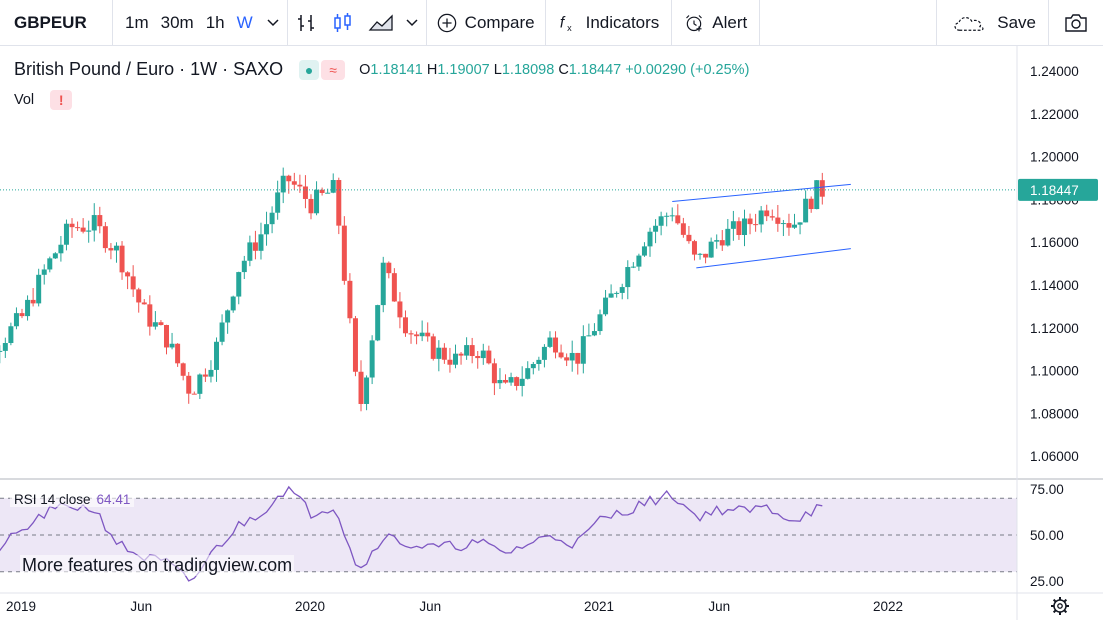  Describe the element at coordinates (61, 100) in the screenshot. I see `volume-warning-badge: !` at that location.